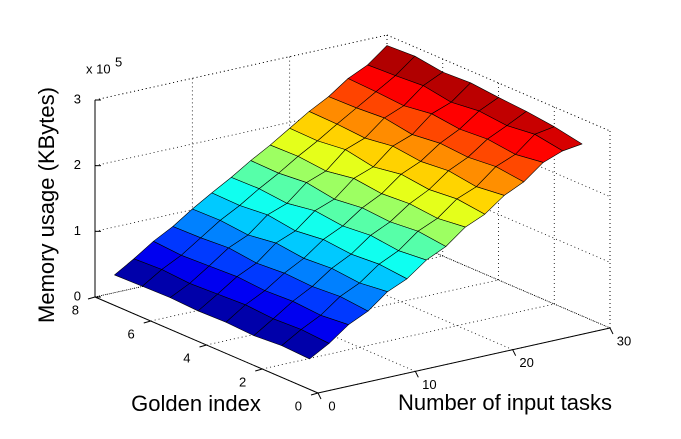 The height and width of the screenshot is (439, 681). What do you see at coordinates (77, 164) in the screenshot?
I see `z-tick-label: 2` at bounding box center [77, 164].